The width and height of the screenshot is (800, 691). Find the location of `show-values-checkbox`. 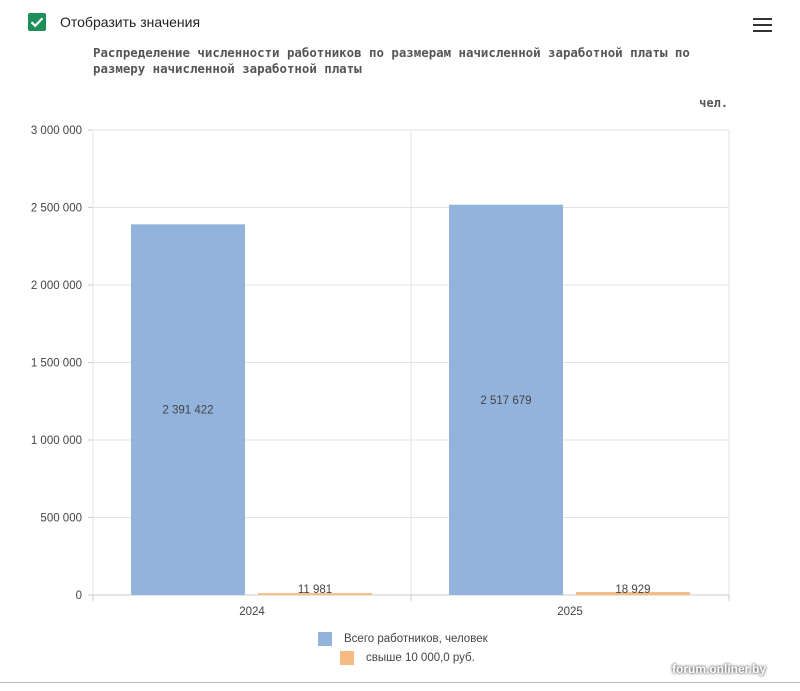

show-values-checkbox is located at coordinates (37, 22).